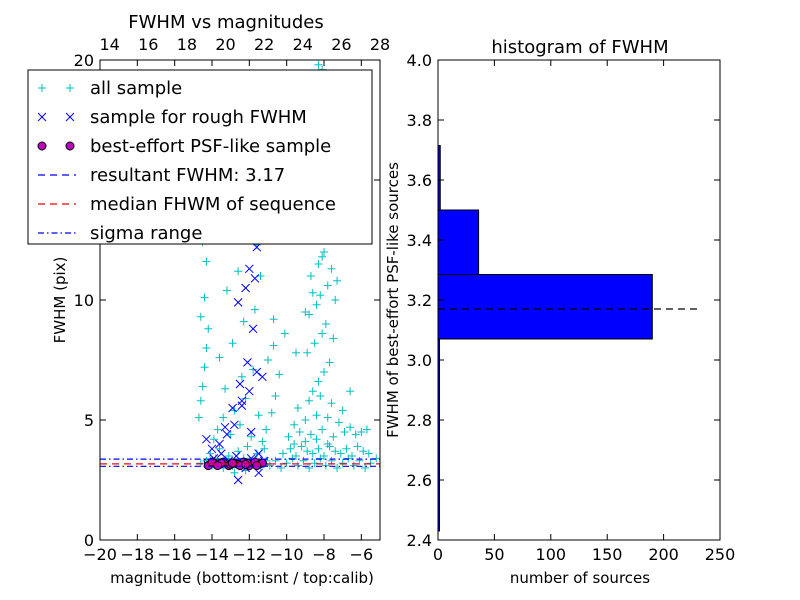 Image resolution: width=800 pixels, height=600 pixels. What do you see at coordinates (137, 554) in the screenshot?
I see `x-tick-label-1: −18` at bounding box center [137, 554].